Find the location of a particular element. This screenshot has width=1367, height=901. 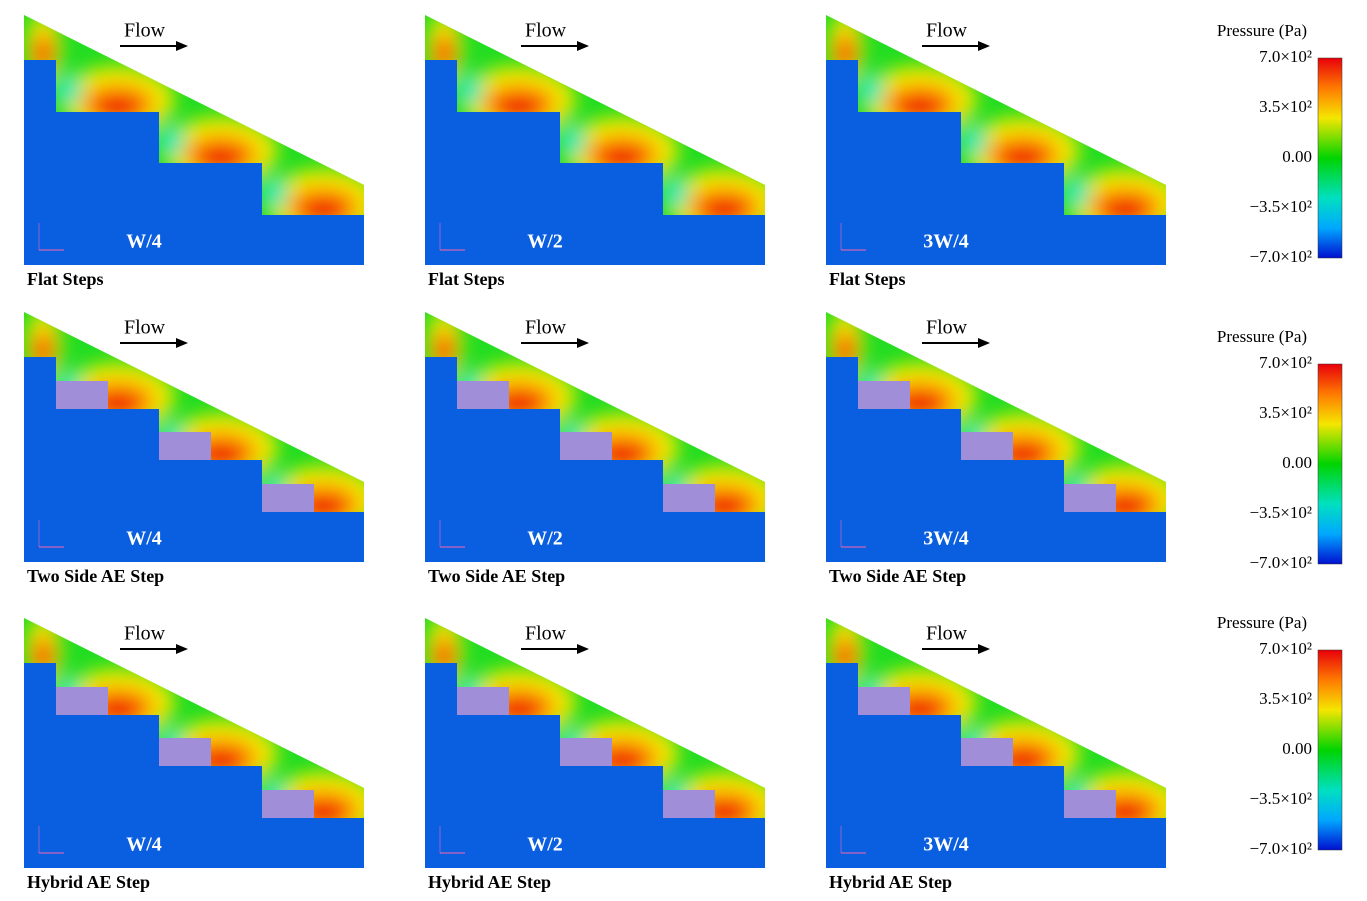

panel: Flow W/2 Flat Steps is located at coordinates (595, 152).